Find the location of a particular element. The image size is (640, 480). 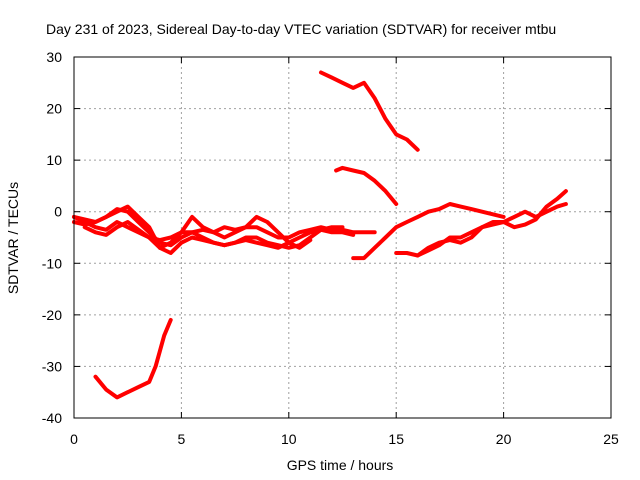

x-tick-label: 15 is located at coordinates (396, 439).